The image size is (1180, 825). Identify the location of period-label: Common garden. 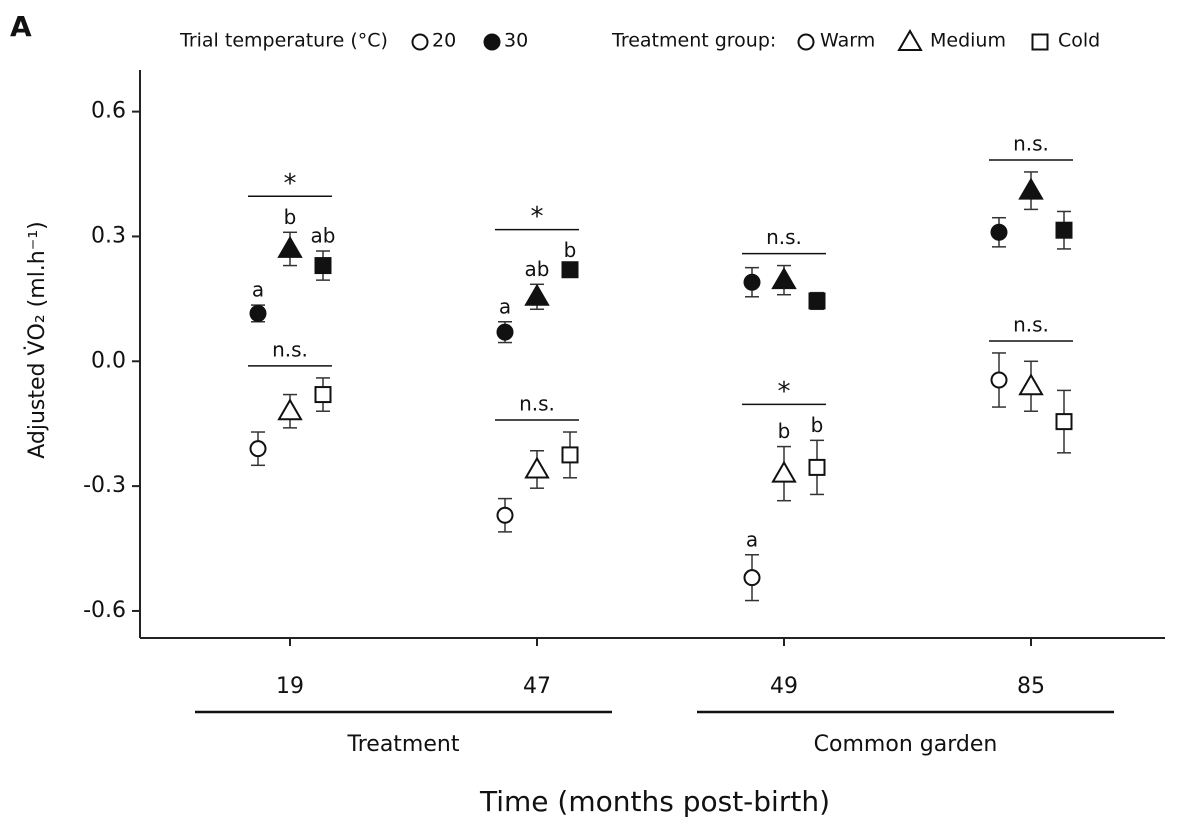
(906, 744).